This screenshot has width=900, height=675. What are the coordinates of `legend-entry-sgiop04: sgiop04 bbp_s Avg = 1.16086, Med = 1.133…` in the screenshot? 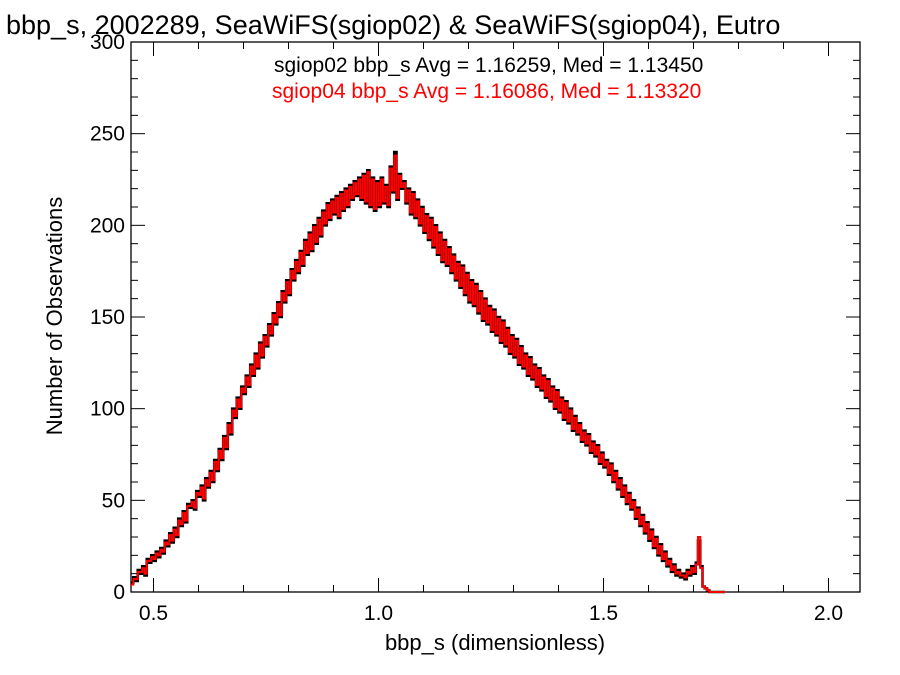 It's located at (486, 91).